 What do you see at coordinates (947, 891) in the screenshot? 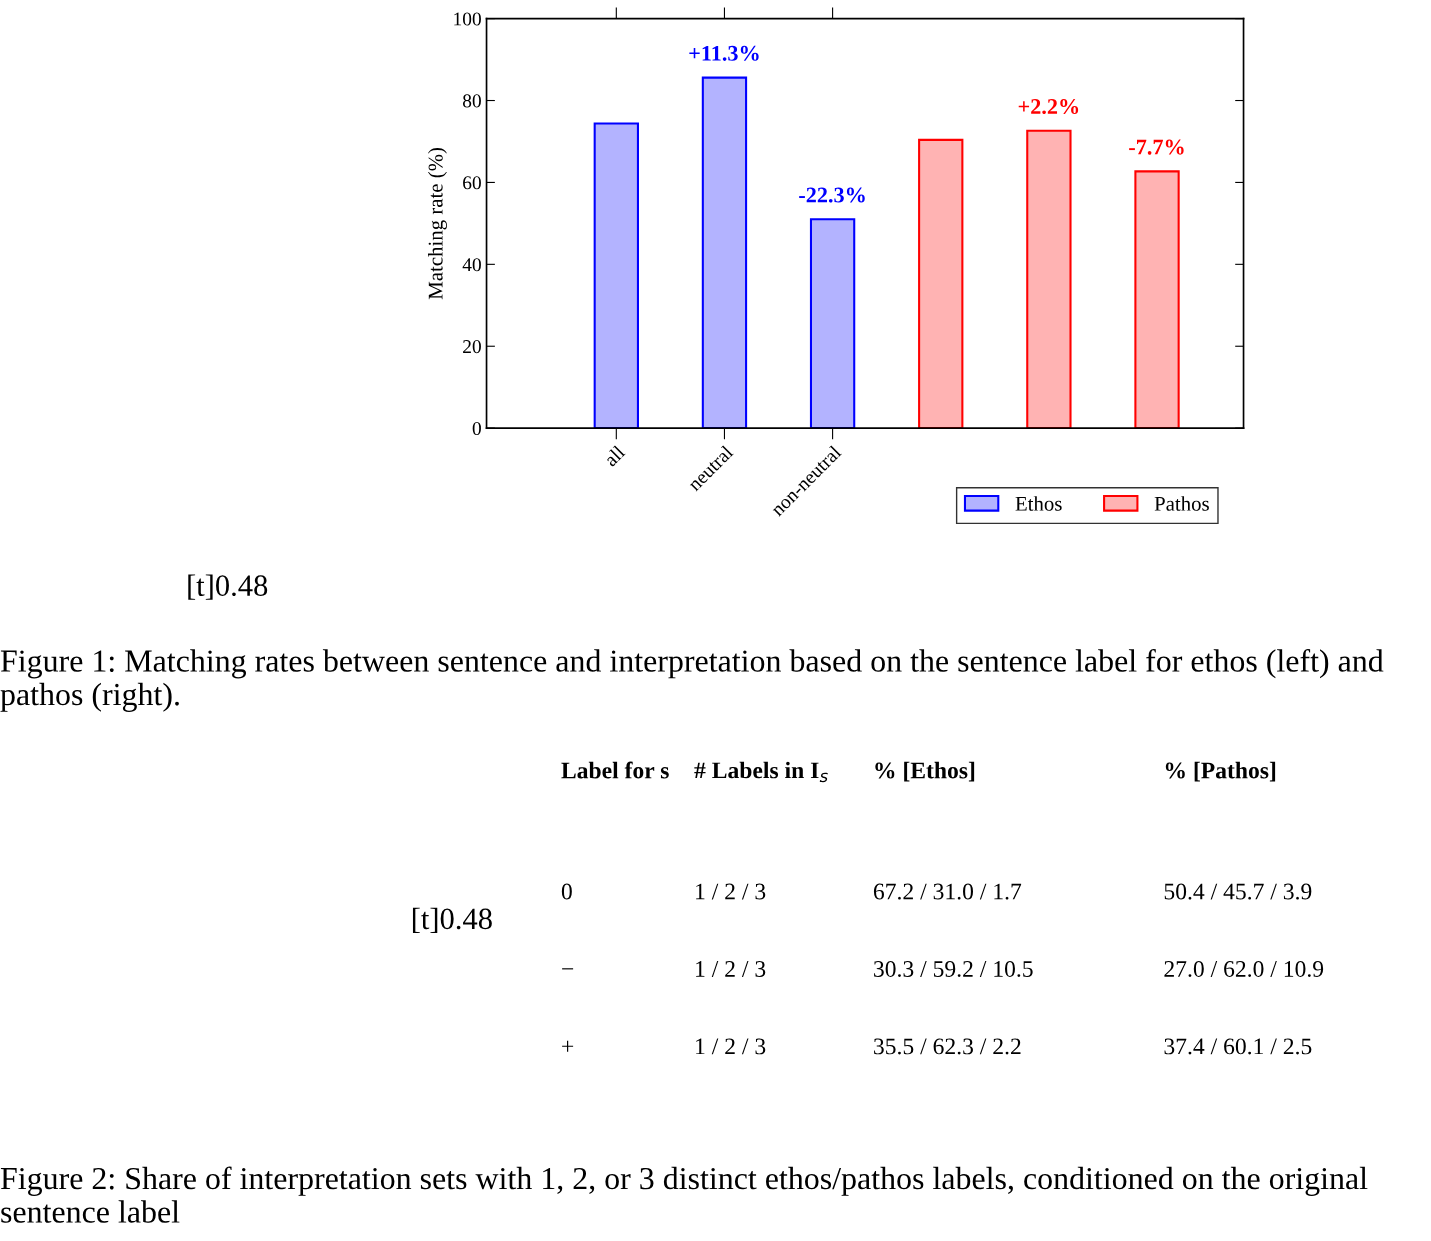
I see `text: 67.2 / 31.0 / 1.7` at bounding box center [947, 891].